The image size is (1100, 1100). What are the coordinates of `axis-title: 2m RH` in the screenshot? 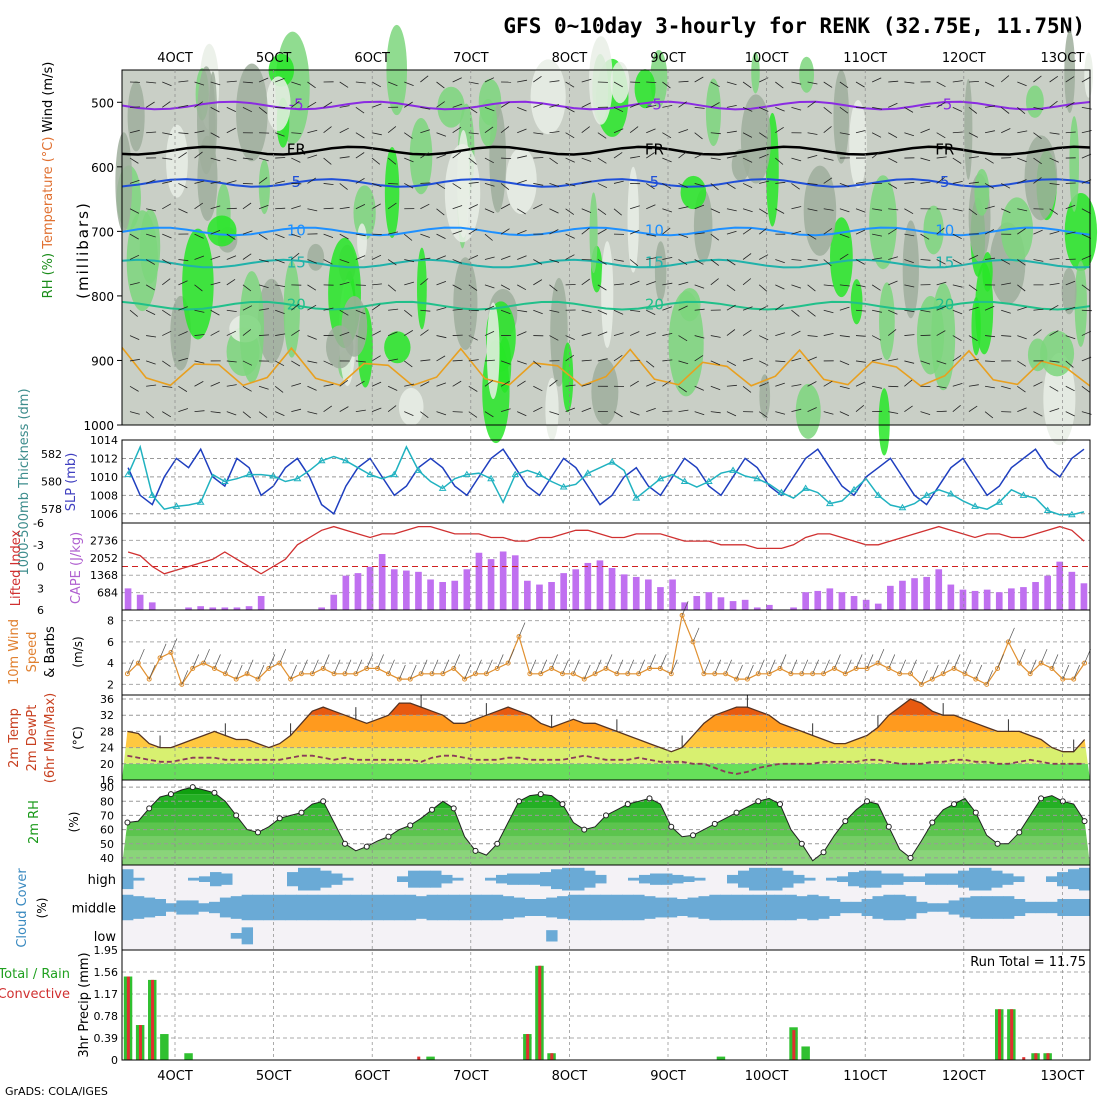 It's located at (34, 822).